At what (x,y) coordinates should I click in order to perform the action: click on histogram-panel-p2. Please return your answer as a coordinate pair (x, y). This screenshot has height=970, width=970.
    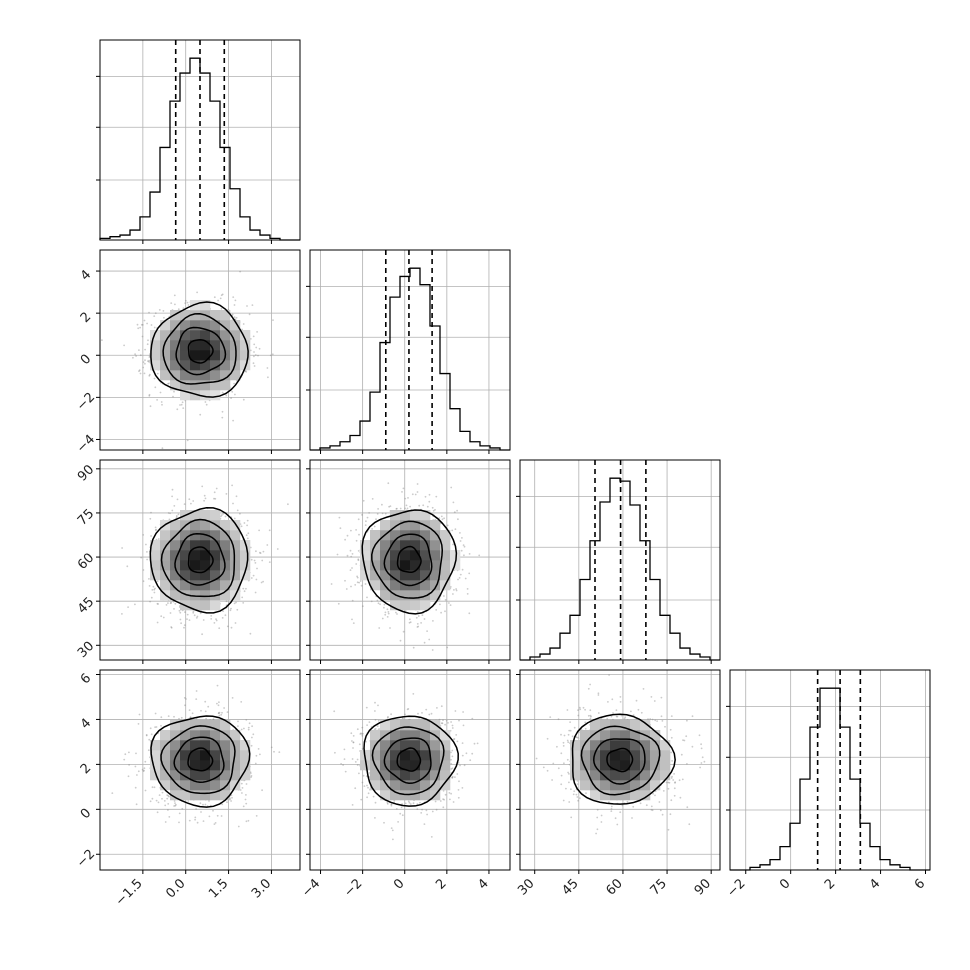
    Looking at the image, I should click on (618, 561).